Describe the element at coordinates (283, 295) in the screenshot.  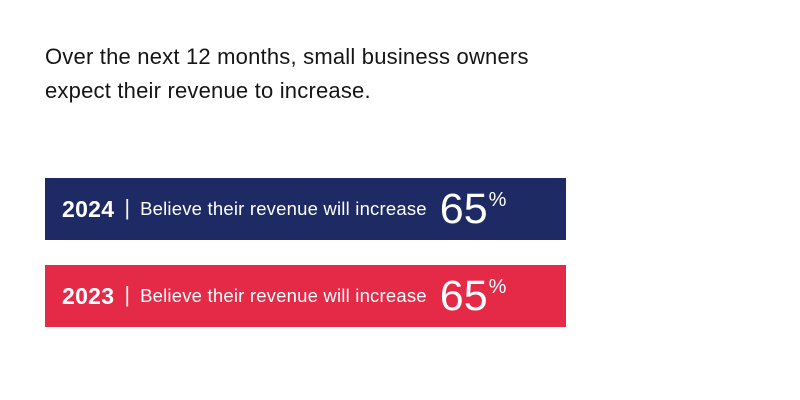
I see `bar-2023-label: Believe their revenue will increase` at that location.